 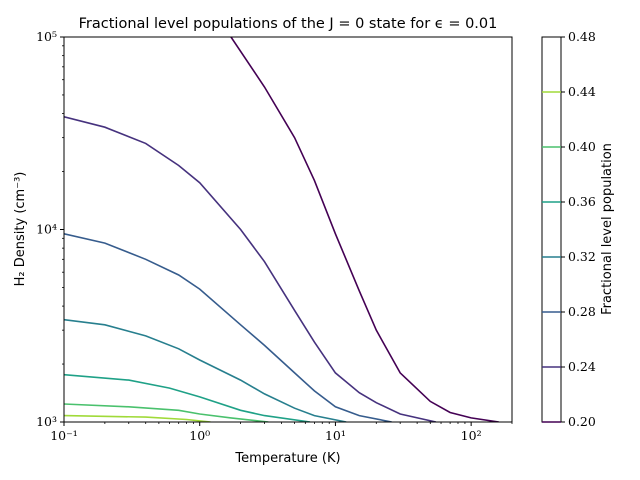 What do you see at coordinates (46, 421) in the screenshot?
I see `y-tick-label: 10³` at bounding box center [46, 421].